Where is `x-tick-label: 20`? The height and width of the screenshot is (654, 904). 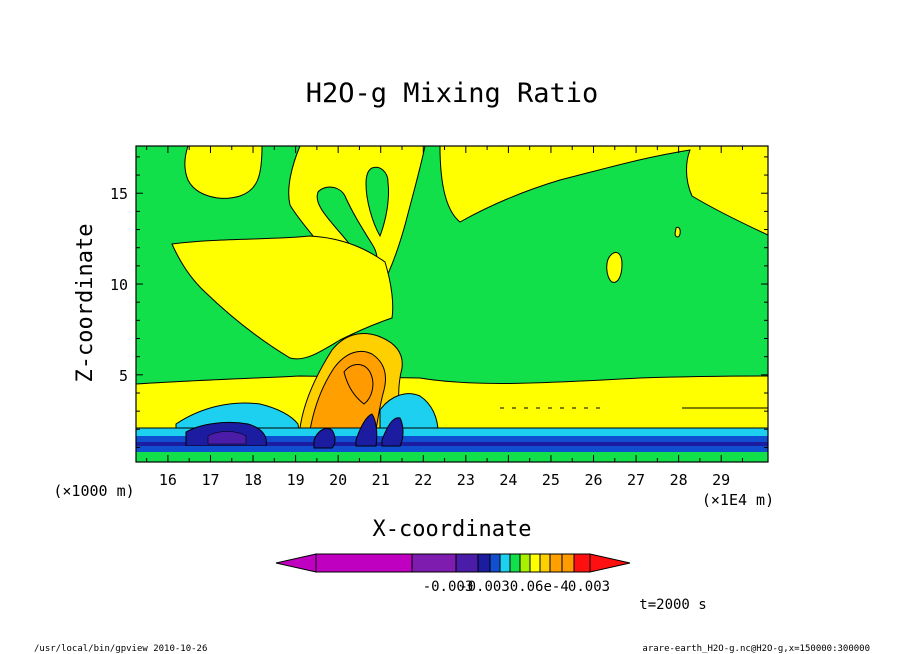
x-tick-label: 20 is located at coordinates (338, 480).